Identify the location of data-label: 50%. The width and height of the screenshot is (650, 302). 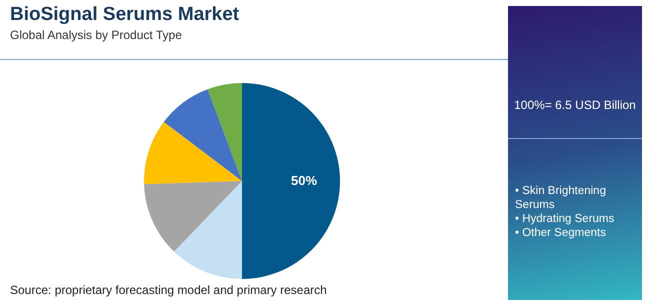
(304, 180).